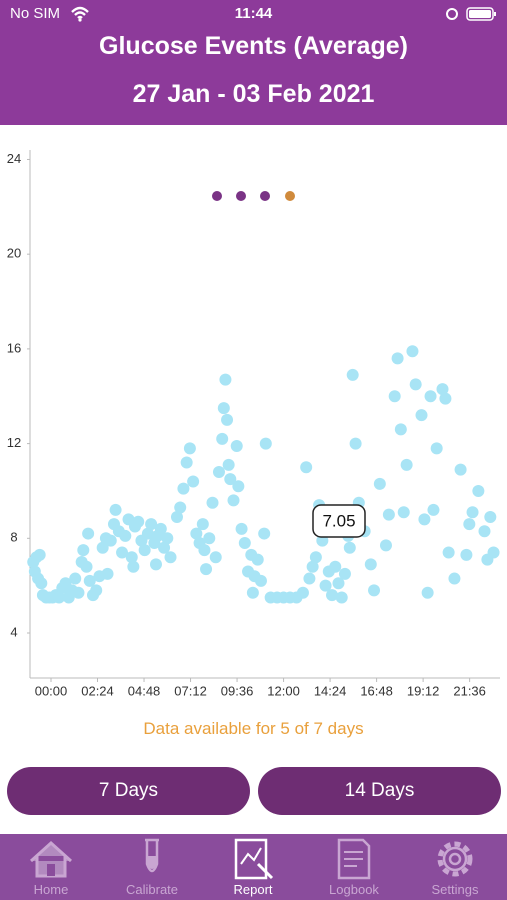 The width and height of the screenshot is (507, 900). I want to click on settings-icon, so click(455, 859).